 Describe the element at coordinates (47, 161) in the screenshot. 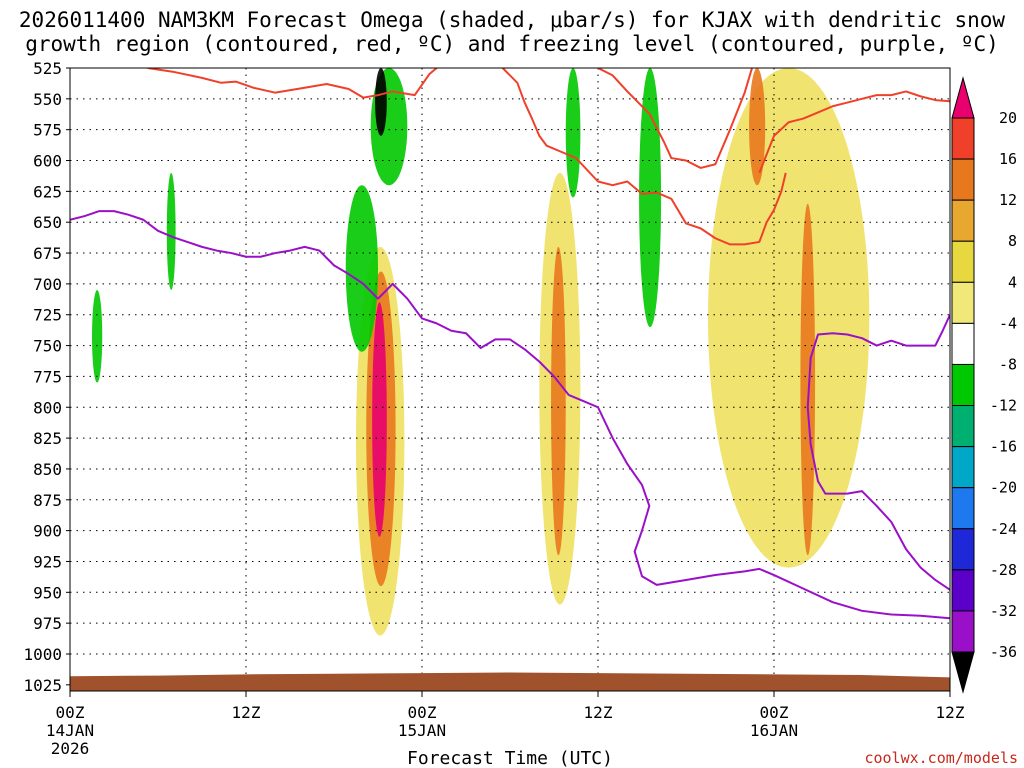

I see `y-tick-label: 600` at that location.